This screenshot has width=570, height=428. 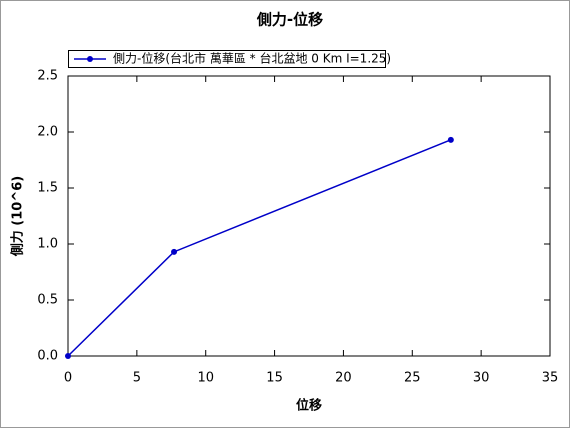 I want to click on y-tick-label: 2.5, so click(x=47, y=76).